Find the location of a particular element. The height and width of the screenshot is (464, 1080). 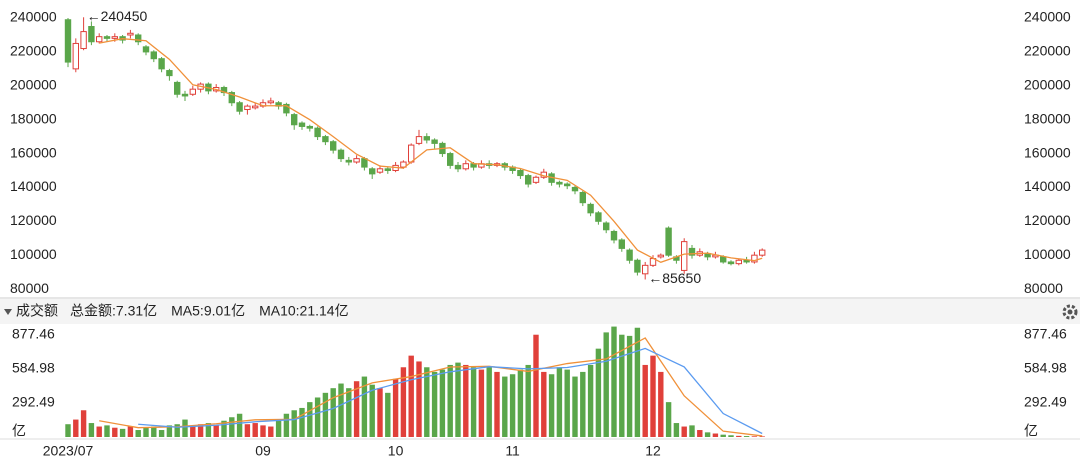

y2-tick-label: 100000 is located at coordinates (1047, 254).